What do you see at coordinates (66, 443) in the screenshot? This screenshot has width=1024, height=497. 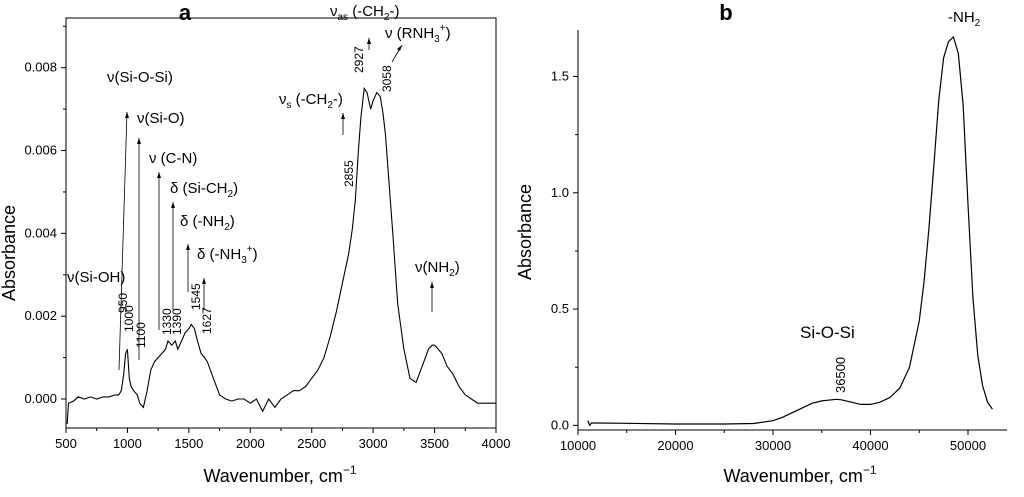 I see `xtick-label: 500` at bounding box center [66, 443].